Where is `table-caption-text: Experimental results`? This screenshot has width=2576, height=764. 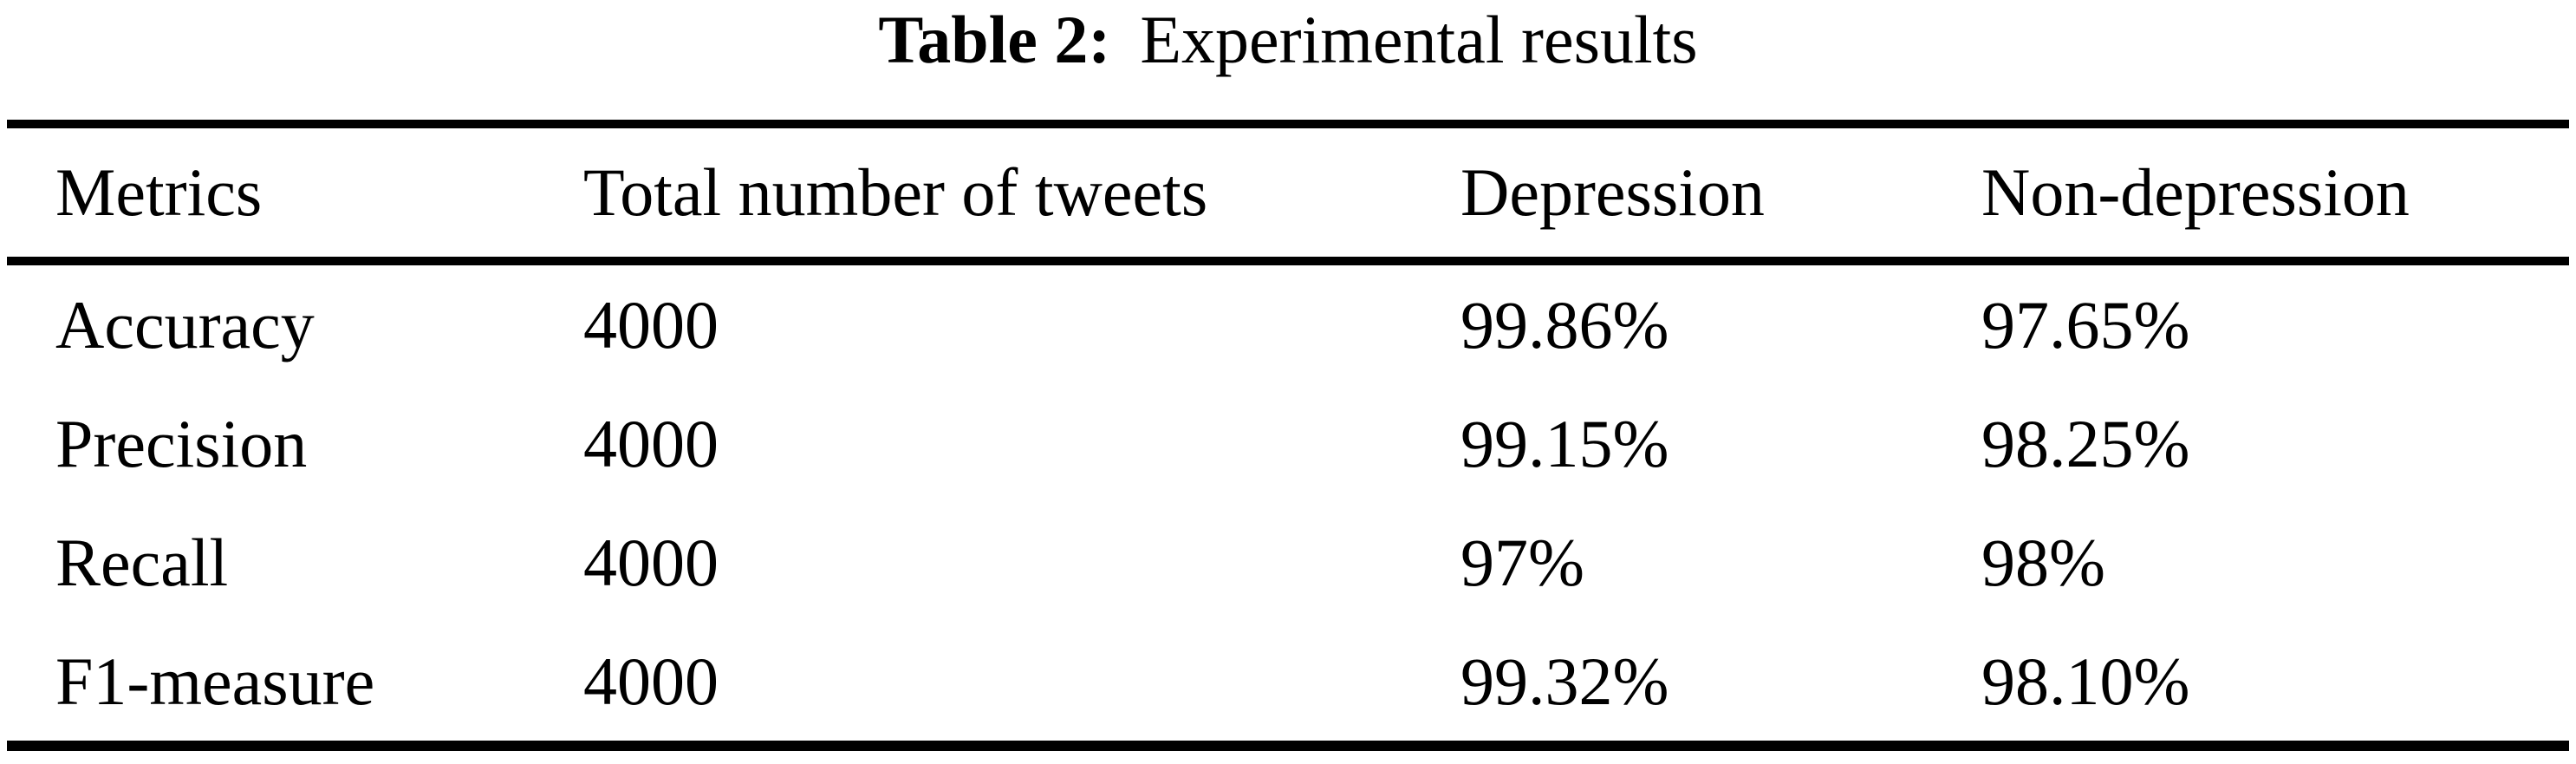
table-caption-text: Experimental results is located at coordinates (1419, 39).